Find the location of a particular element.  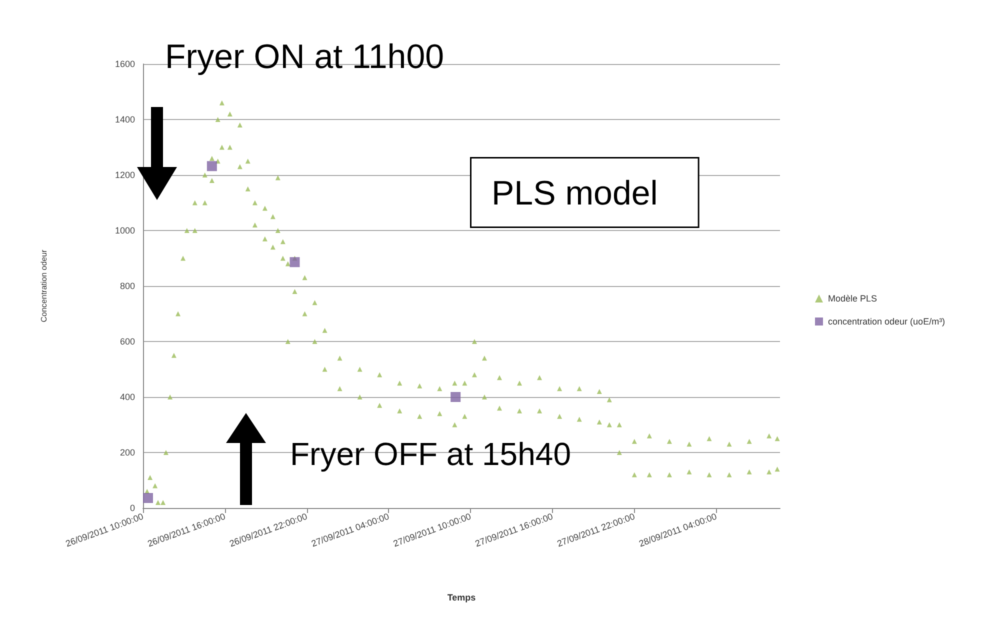

y-tick-label: 1000 is located at coordinates (124, 231).